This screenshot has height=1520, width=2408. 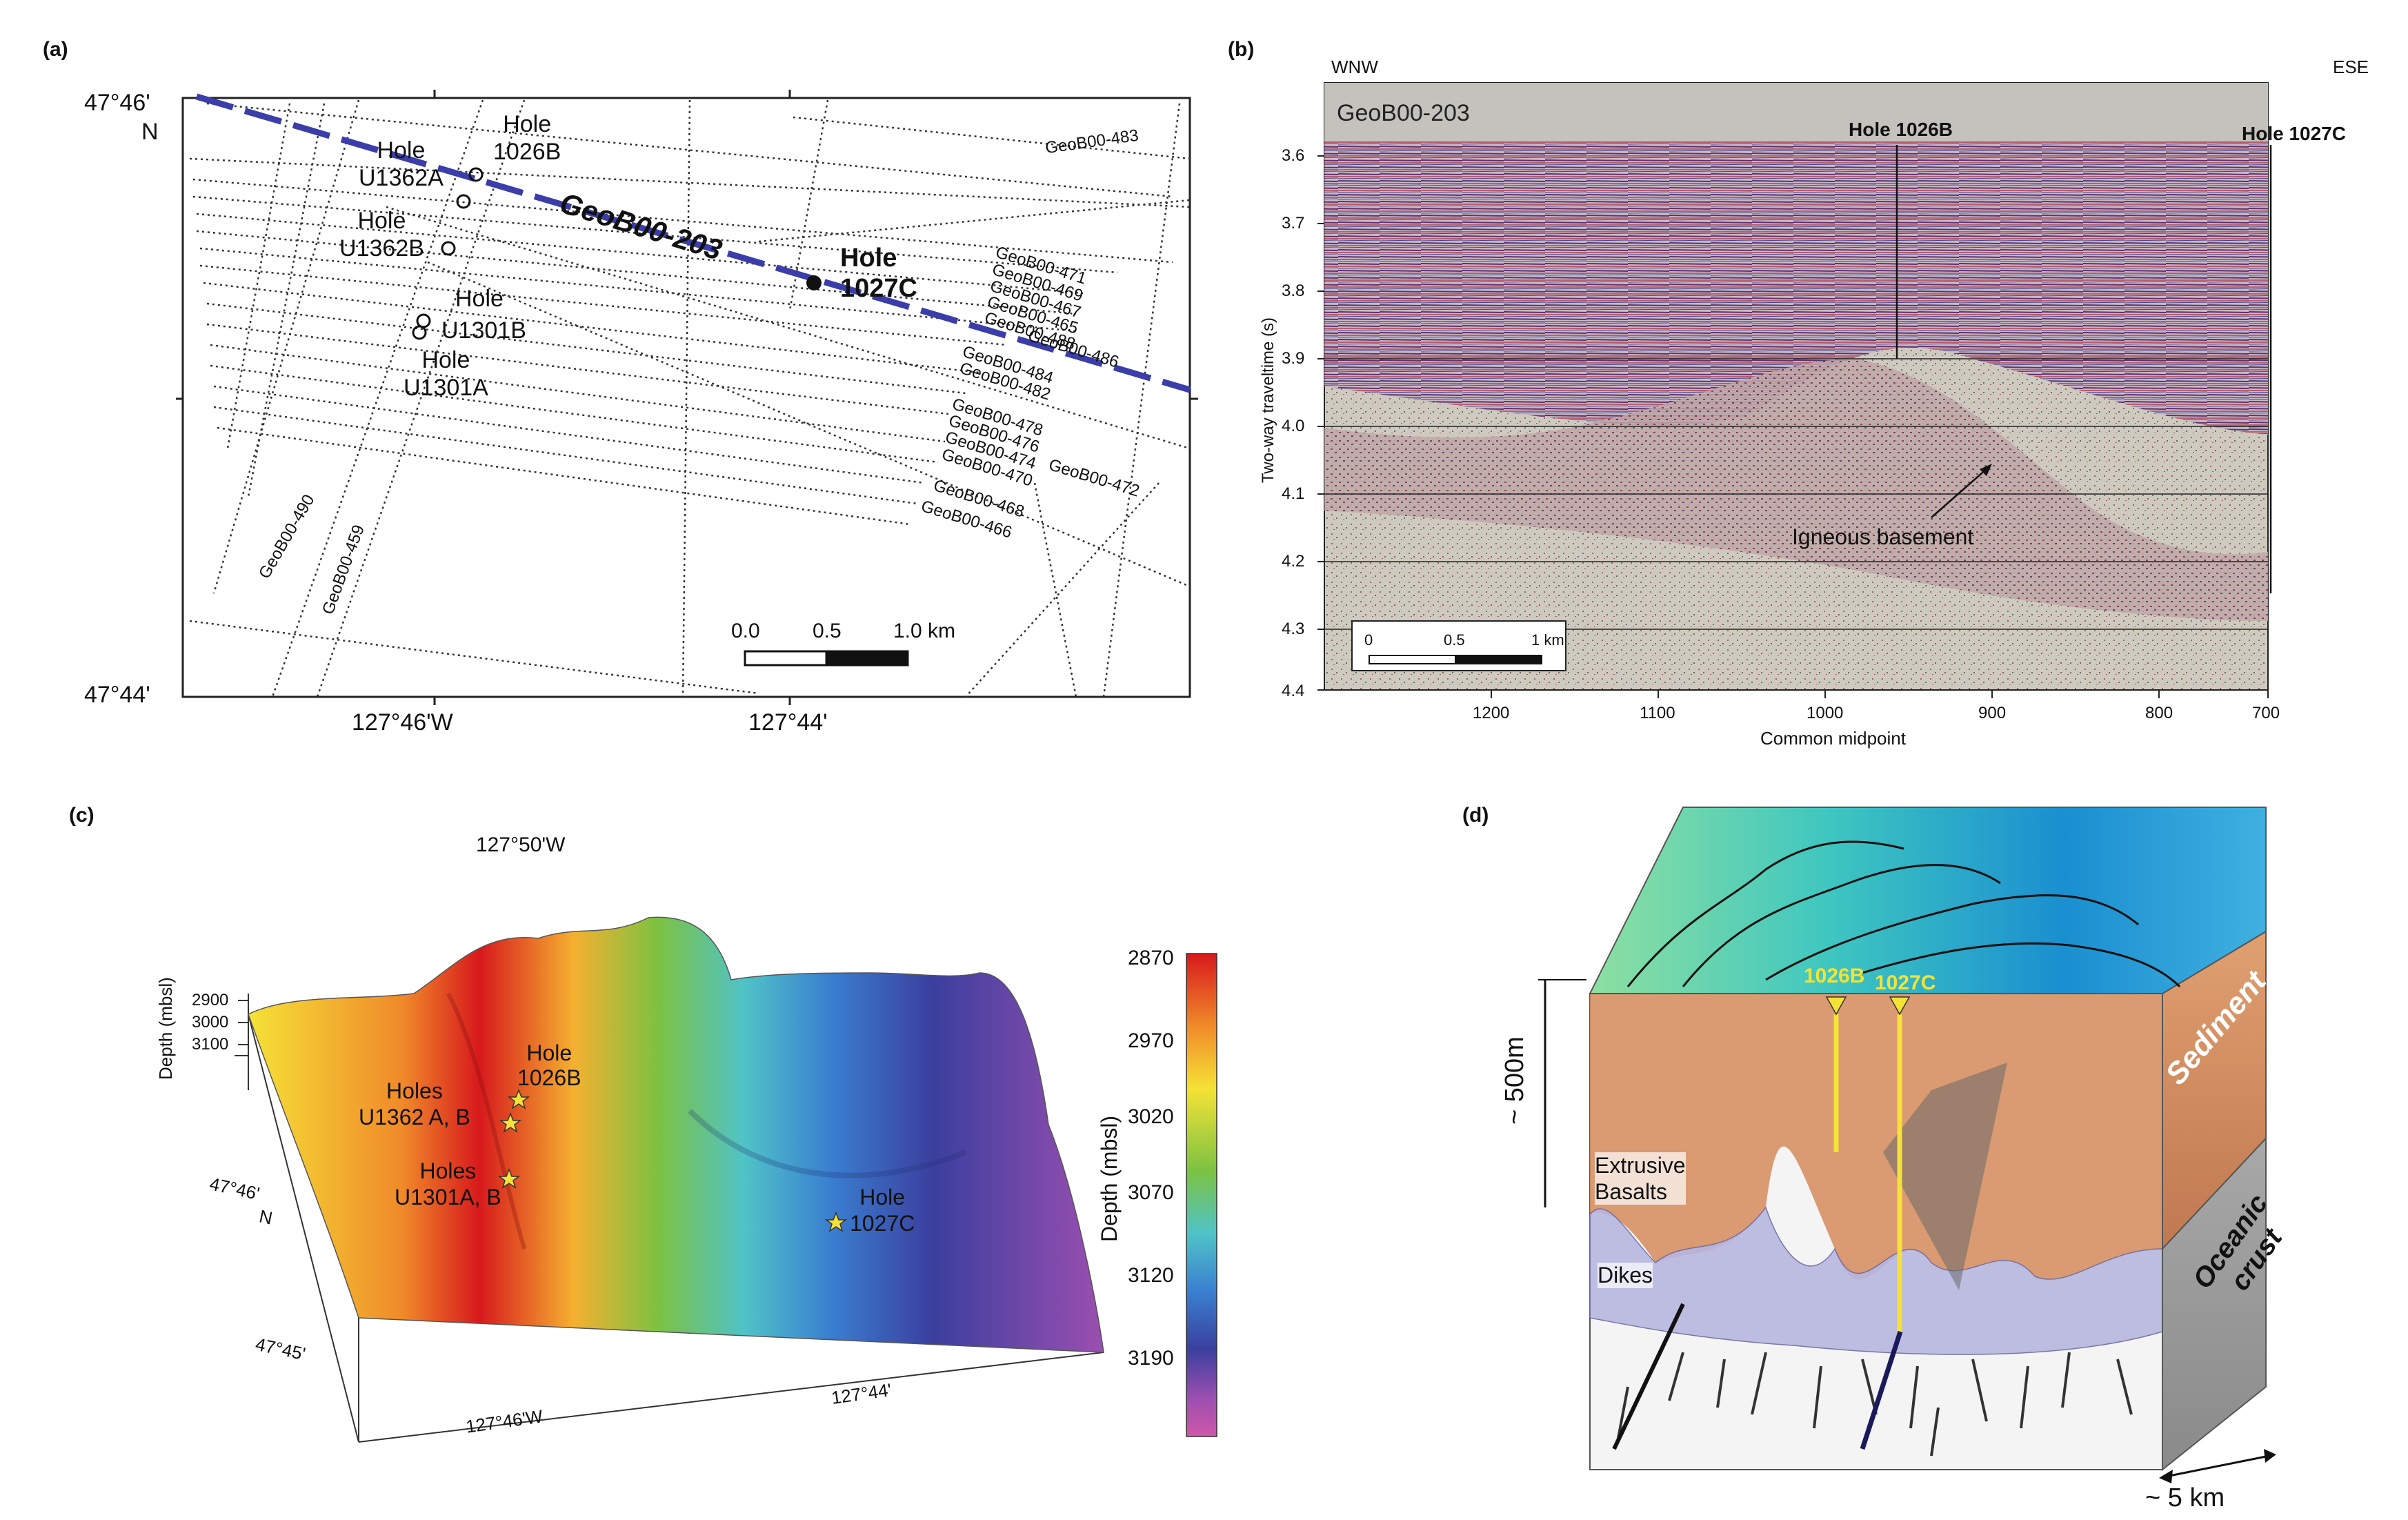 I want to click on scale-label-0: 0.0, so click(x=745, y=631).